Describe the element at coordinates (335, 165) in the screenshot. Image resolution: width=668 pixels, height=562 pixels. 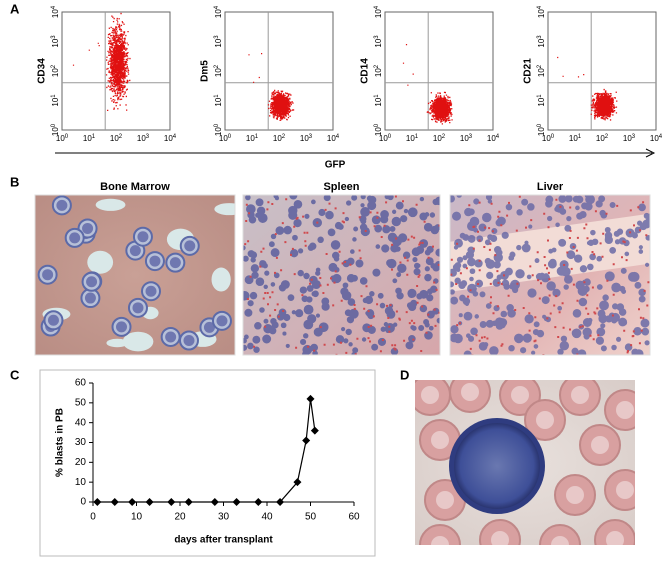
I see `x-axis-title: GFP` at that location.